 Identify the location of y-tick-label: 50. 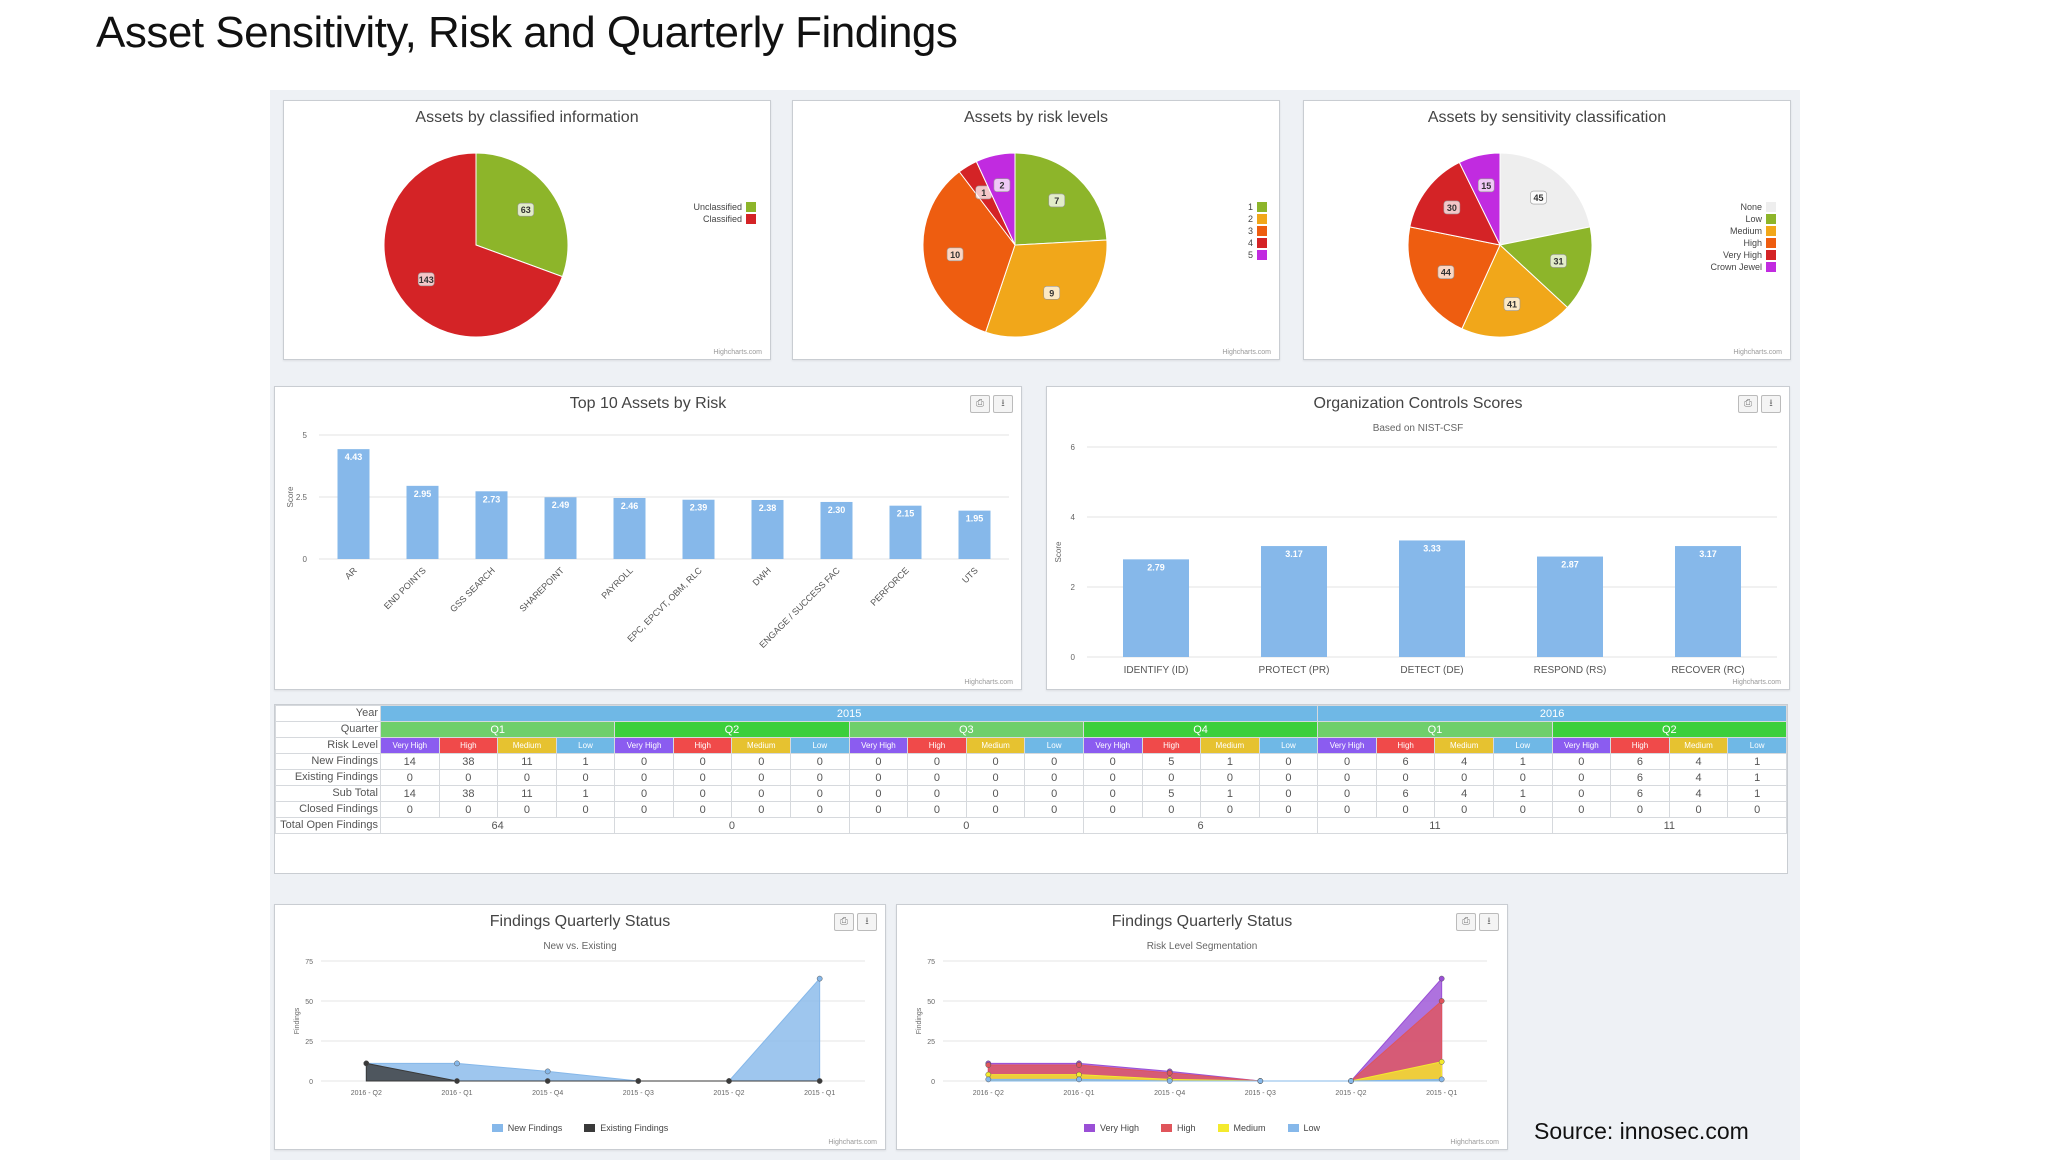
(309, 1002).